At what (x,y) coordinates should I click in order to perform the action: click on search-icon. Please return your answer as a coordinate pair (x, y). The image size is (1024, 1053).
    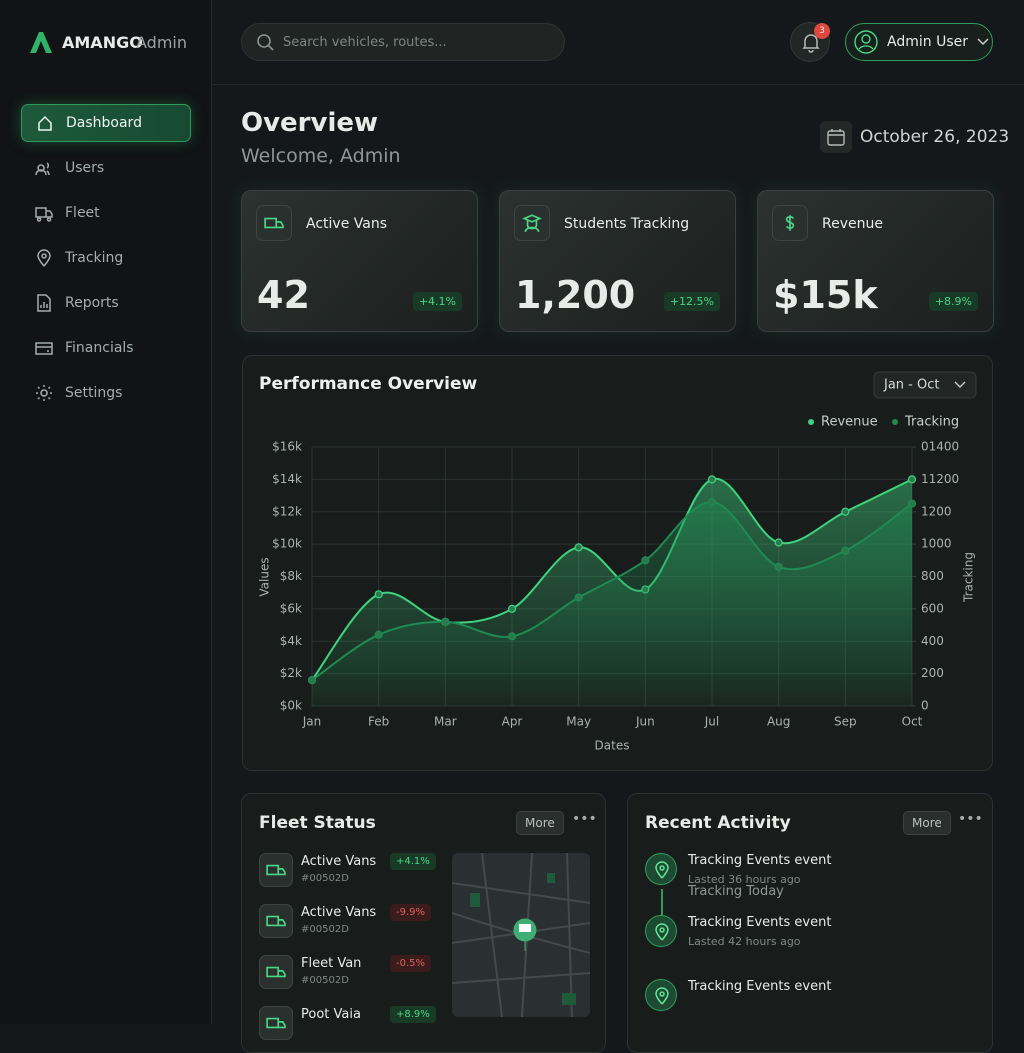
    Looking at the image, I should click on (265, 42).